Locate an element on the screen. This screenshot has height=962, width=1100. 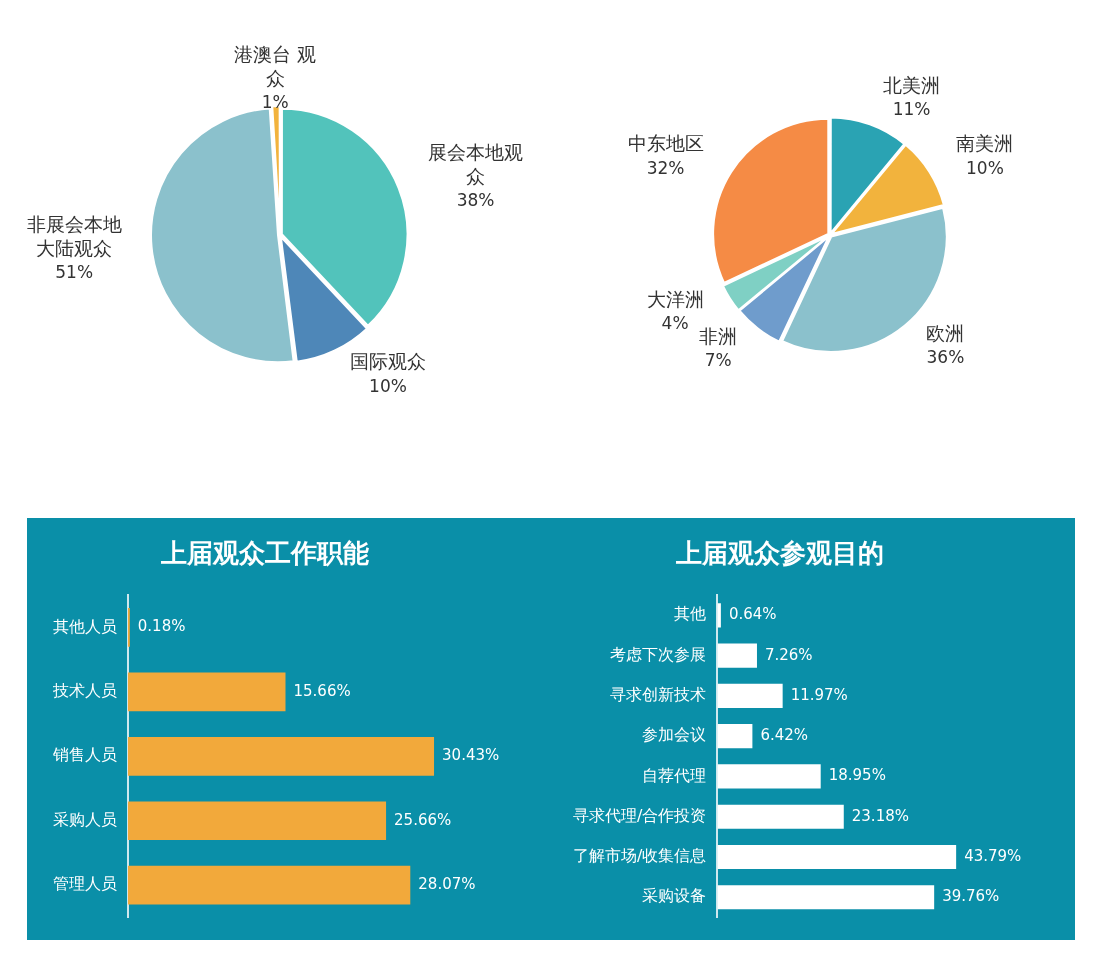
data-label: 15.66% is located at coordinates (322, 690).